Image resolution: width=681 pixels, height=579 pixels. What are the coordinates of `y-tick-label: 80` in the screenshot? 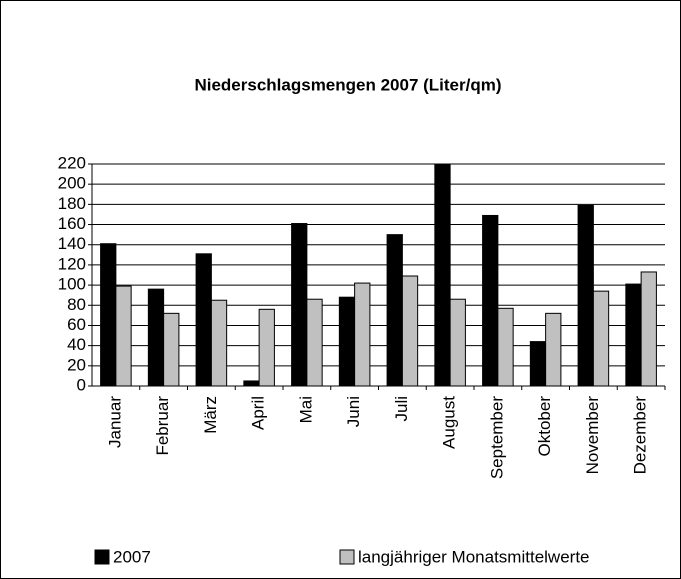 It's located at (76, 304).